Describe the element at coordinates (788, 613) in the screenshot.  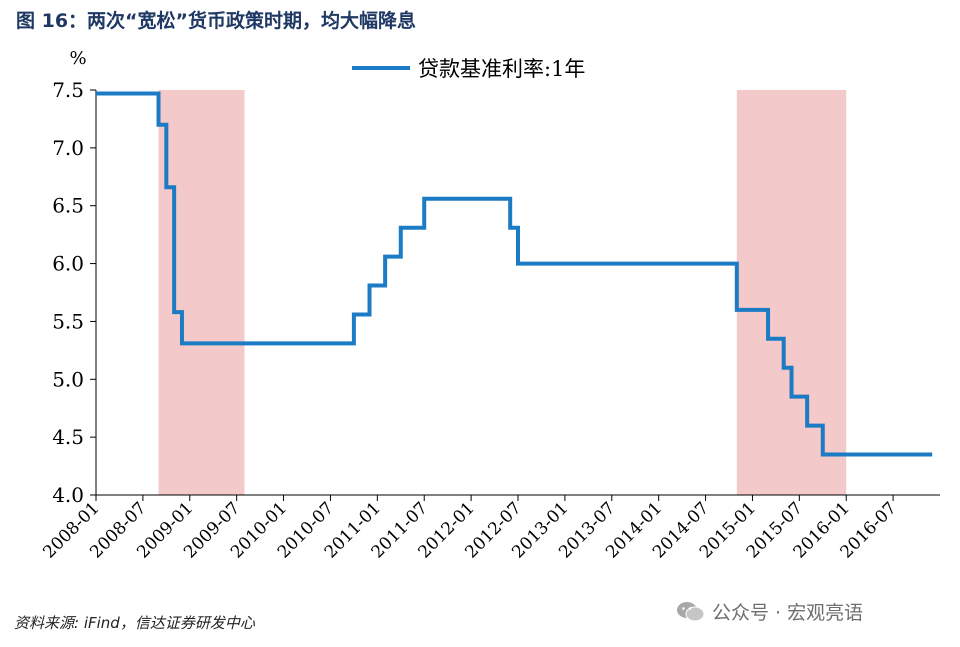
I see `watermark-text: 公众号 · 宏观亮语` at that location.